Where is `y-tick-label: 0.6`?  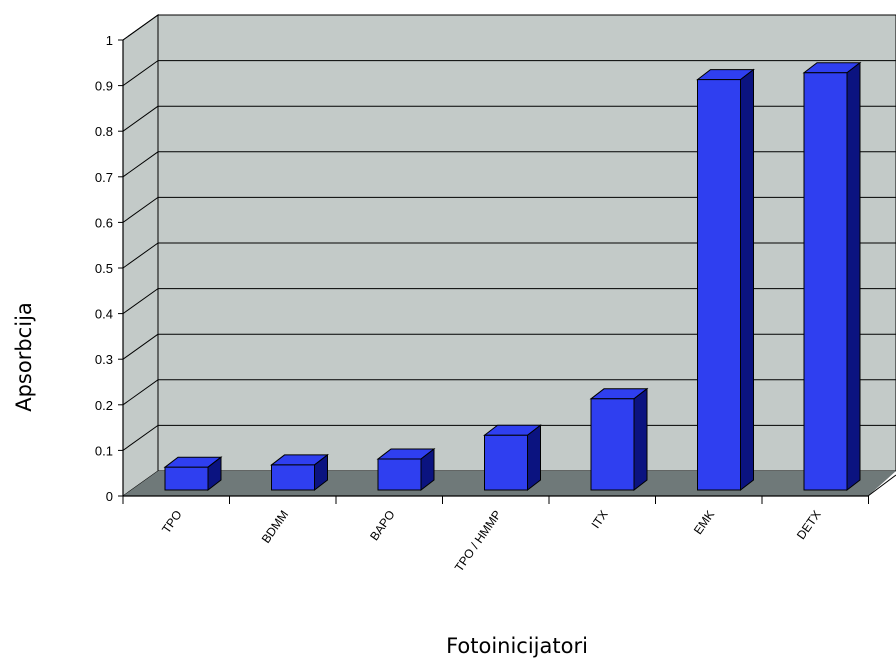
y-tick-label: 0.6 is located at coordinates (104, 222).